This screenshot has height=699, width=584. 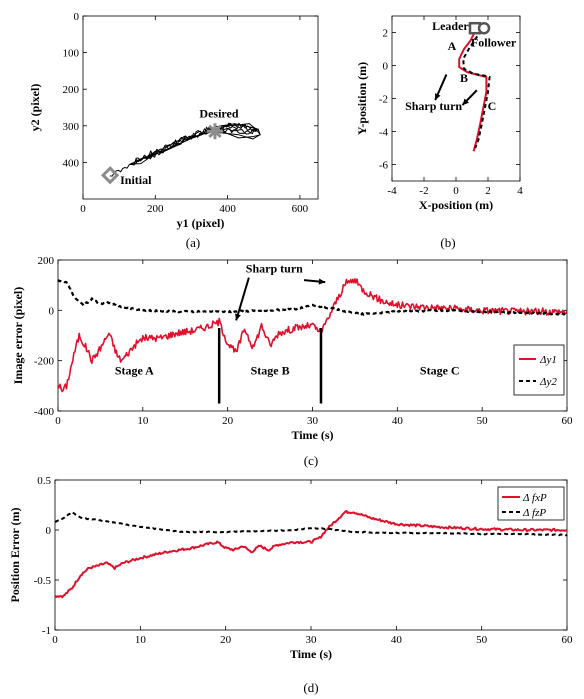 I want to click on annotation-stage-b: Stage B, so click(x=270, y=371).